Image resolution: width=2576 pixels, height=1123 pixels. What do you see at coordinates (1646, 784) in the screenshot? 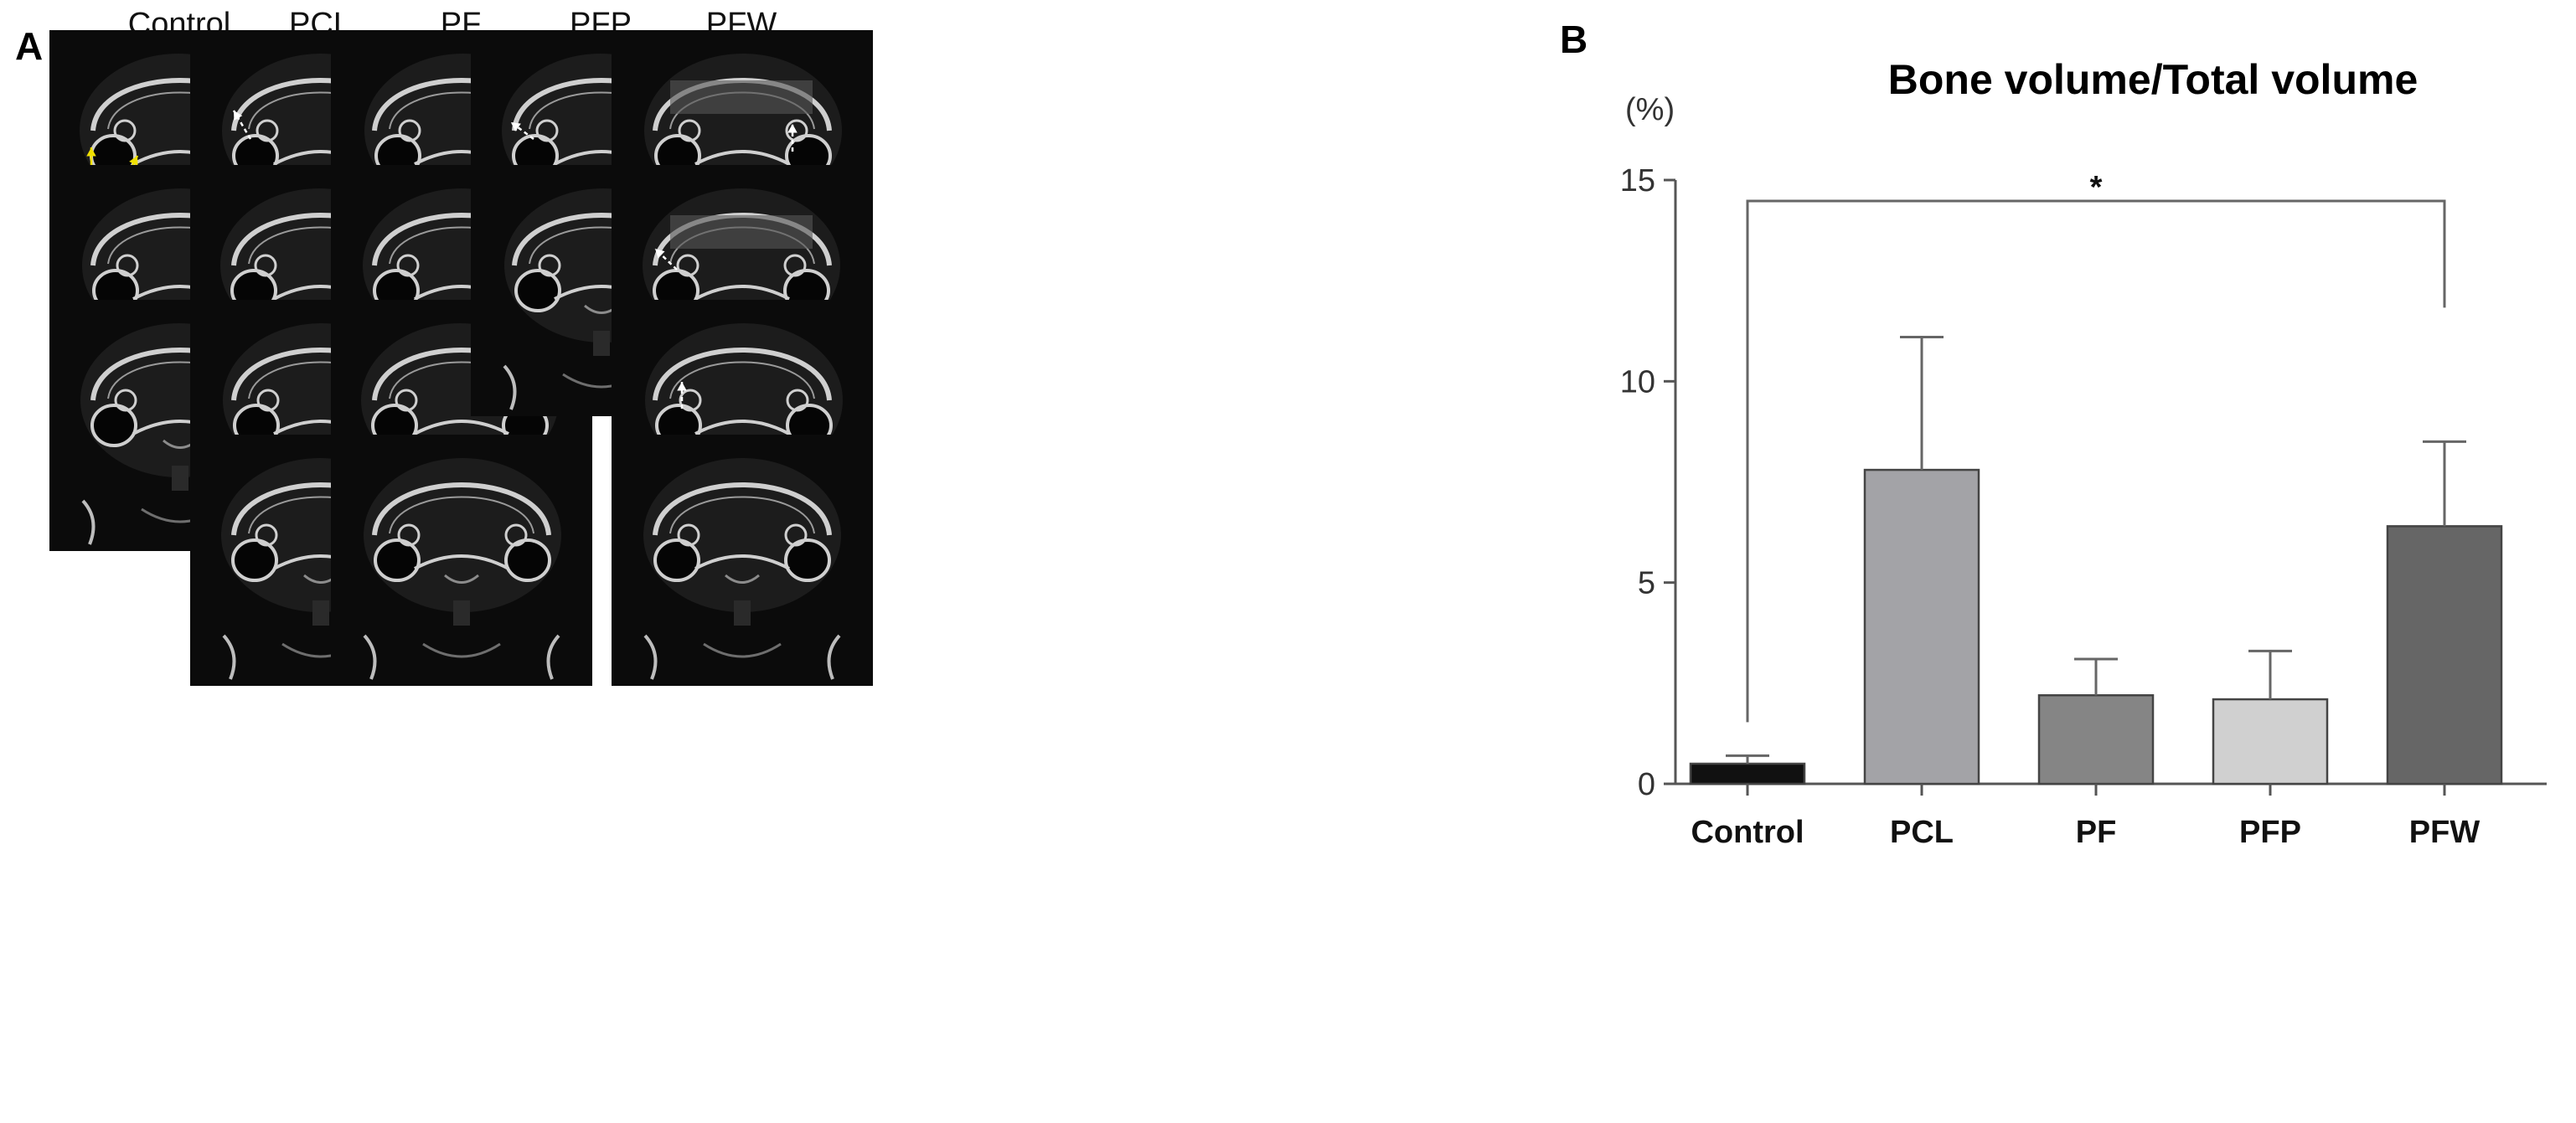
I see `y-tick-label: 0` at bounding box center [1646, 784].